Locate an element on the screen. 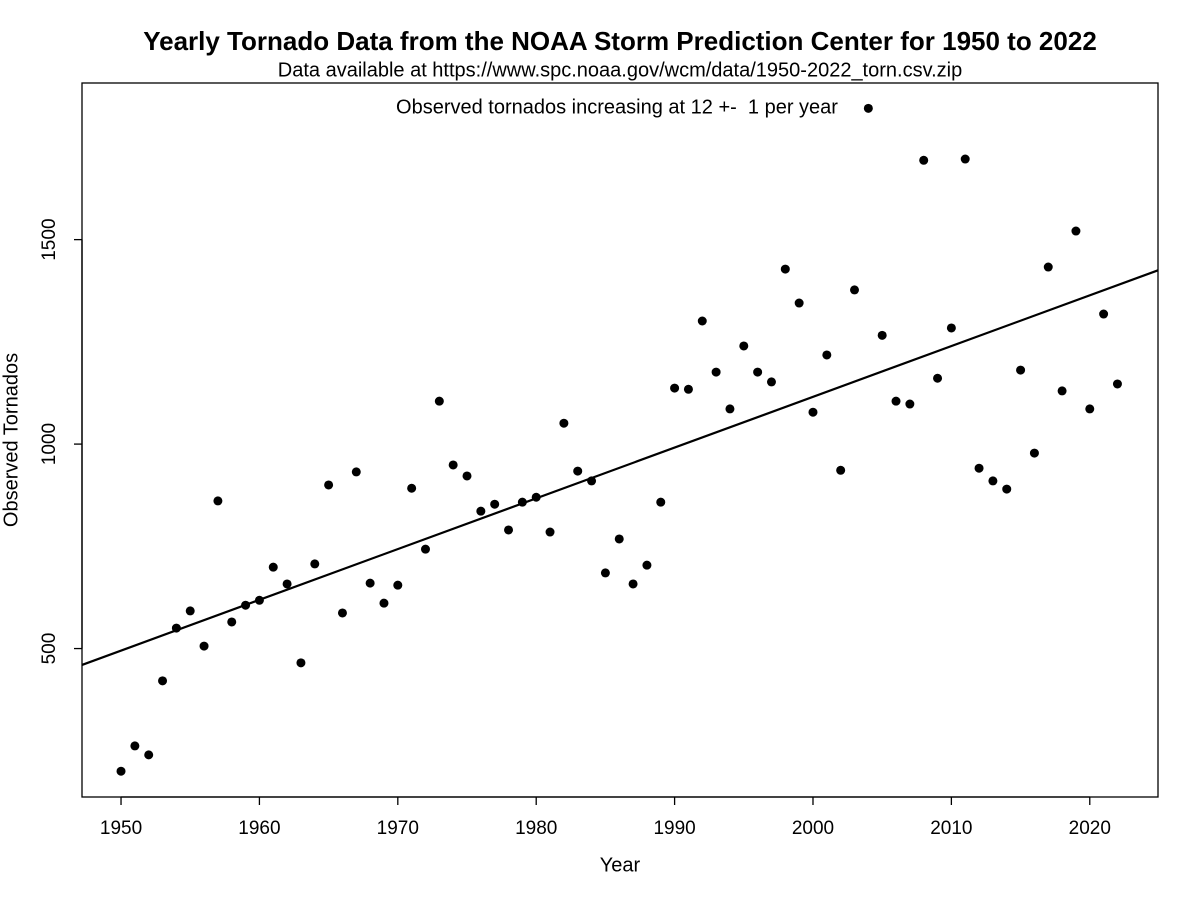 The width and height of the screenshot is (1199, 900). x-tick-label: 2020 is located at coordinates (1090, 828).